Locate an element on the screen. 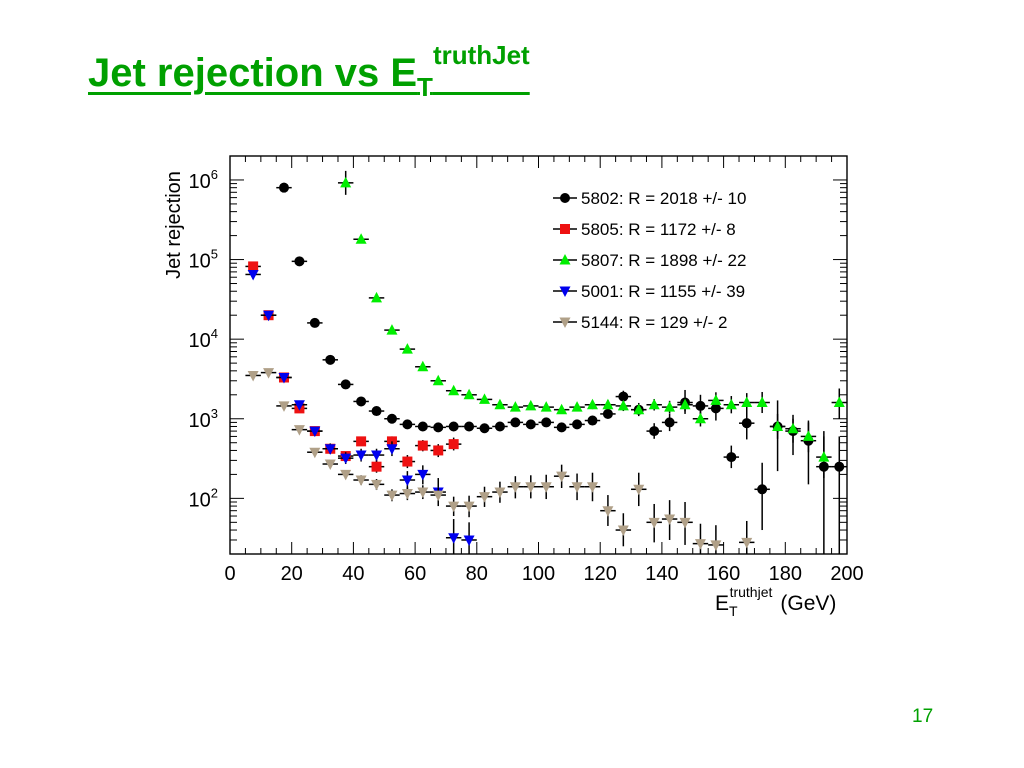 The width and height of the screenshot is (1024, 768). legend-label: 5807: R = 1898 +/- 22 is located at coordinates (663, 260).